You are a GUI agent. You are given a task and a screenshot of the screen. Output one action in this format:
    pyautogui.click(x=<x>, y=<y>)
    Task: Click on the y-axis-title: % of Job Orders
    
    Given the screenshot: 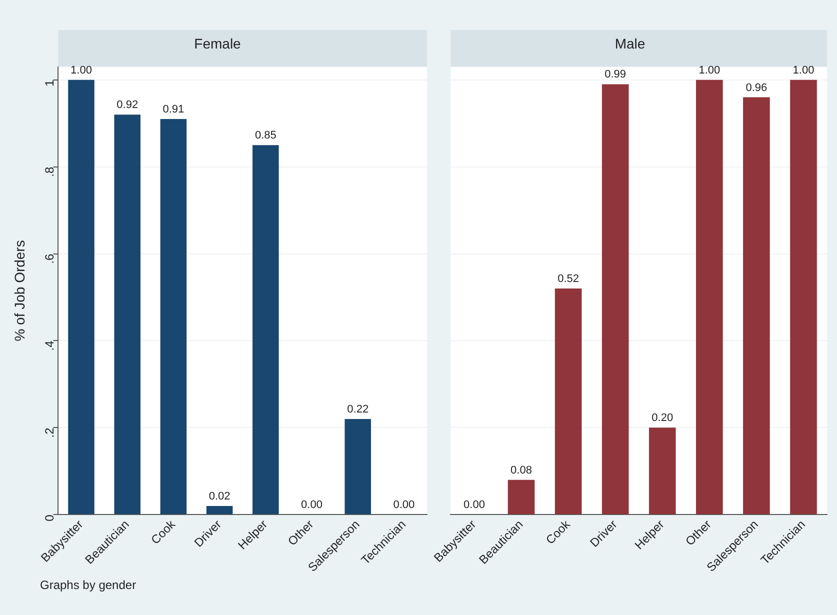 What is the action you would take?
    pyautogui.click(x=19, y=291)
    